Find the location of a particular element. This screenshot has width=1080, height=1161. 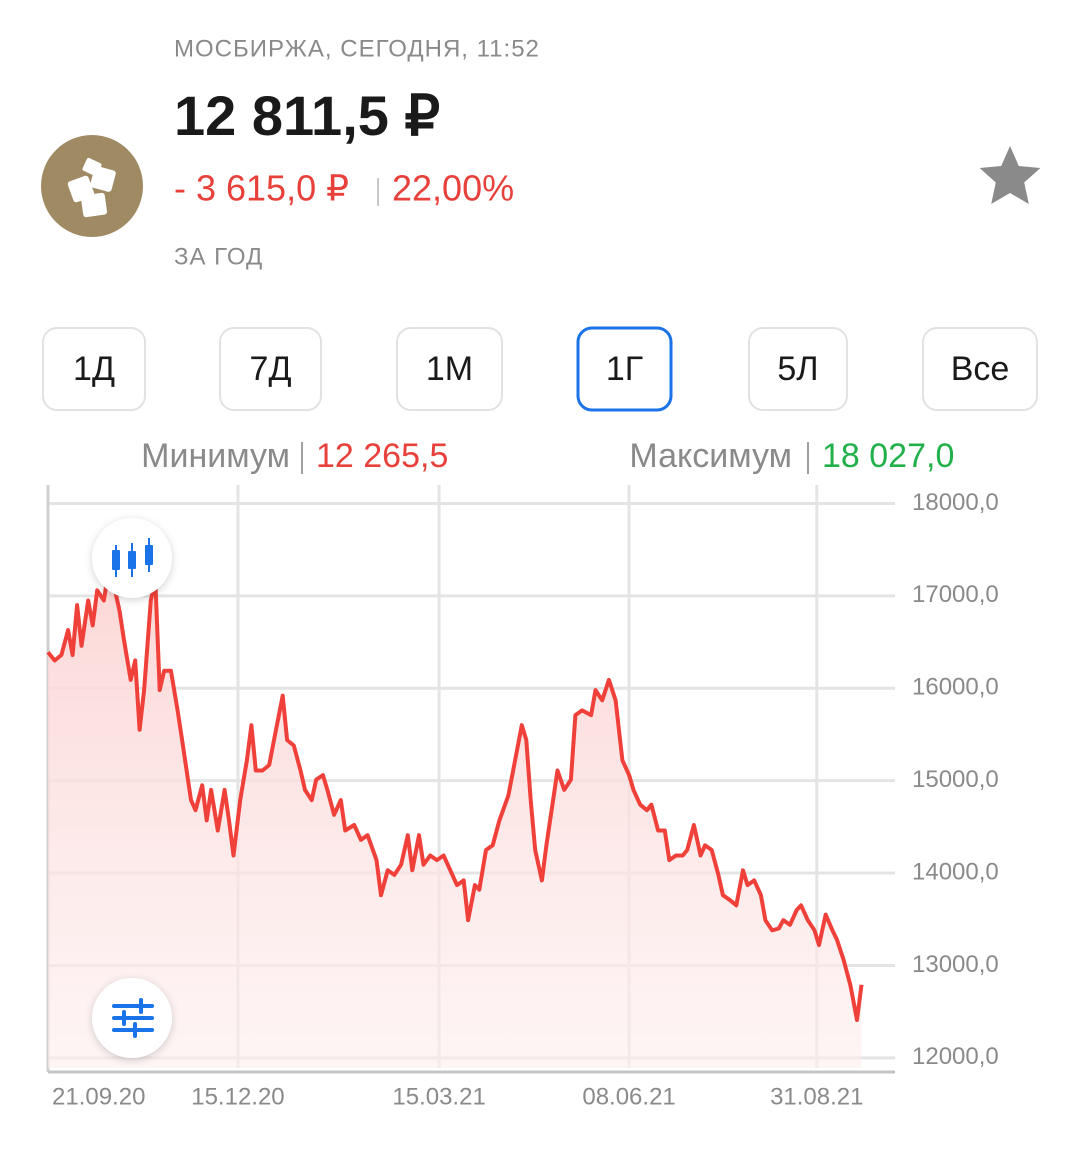

button-label: 1Г is located at coordinates (624, 369).